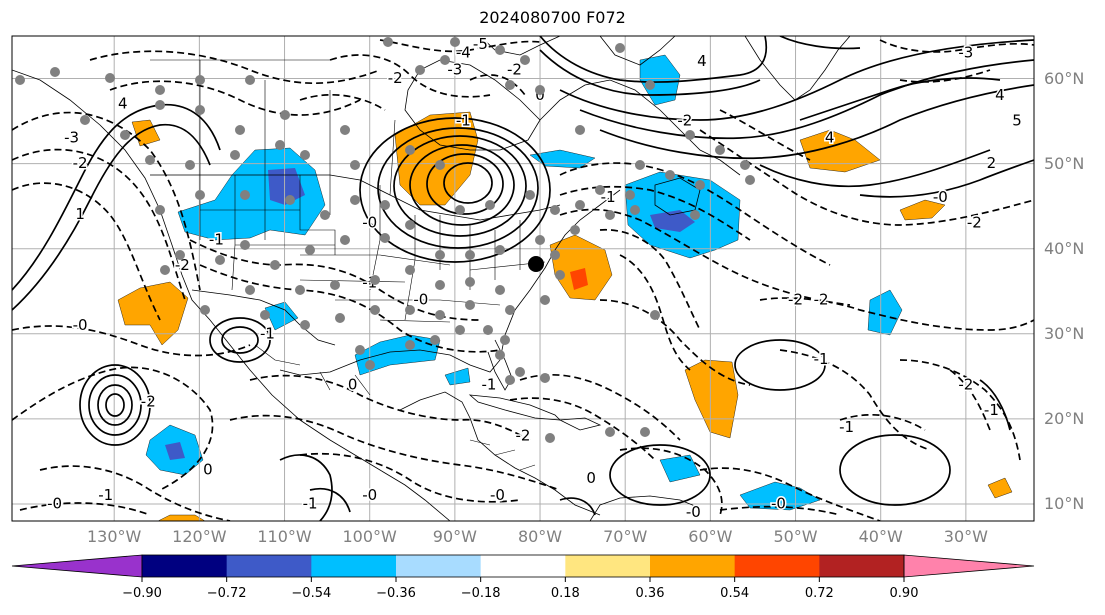 The height and width of the screenshot is (615, 1105). I want to click on station-marker, so click(536, 264).